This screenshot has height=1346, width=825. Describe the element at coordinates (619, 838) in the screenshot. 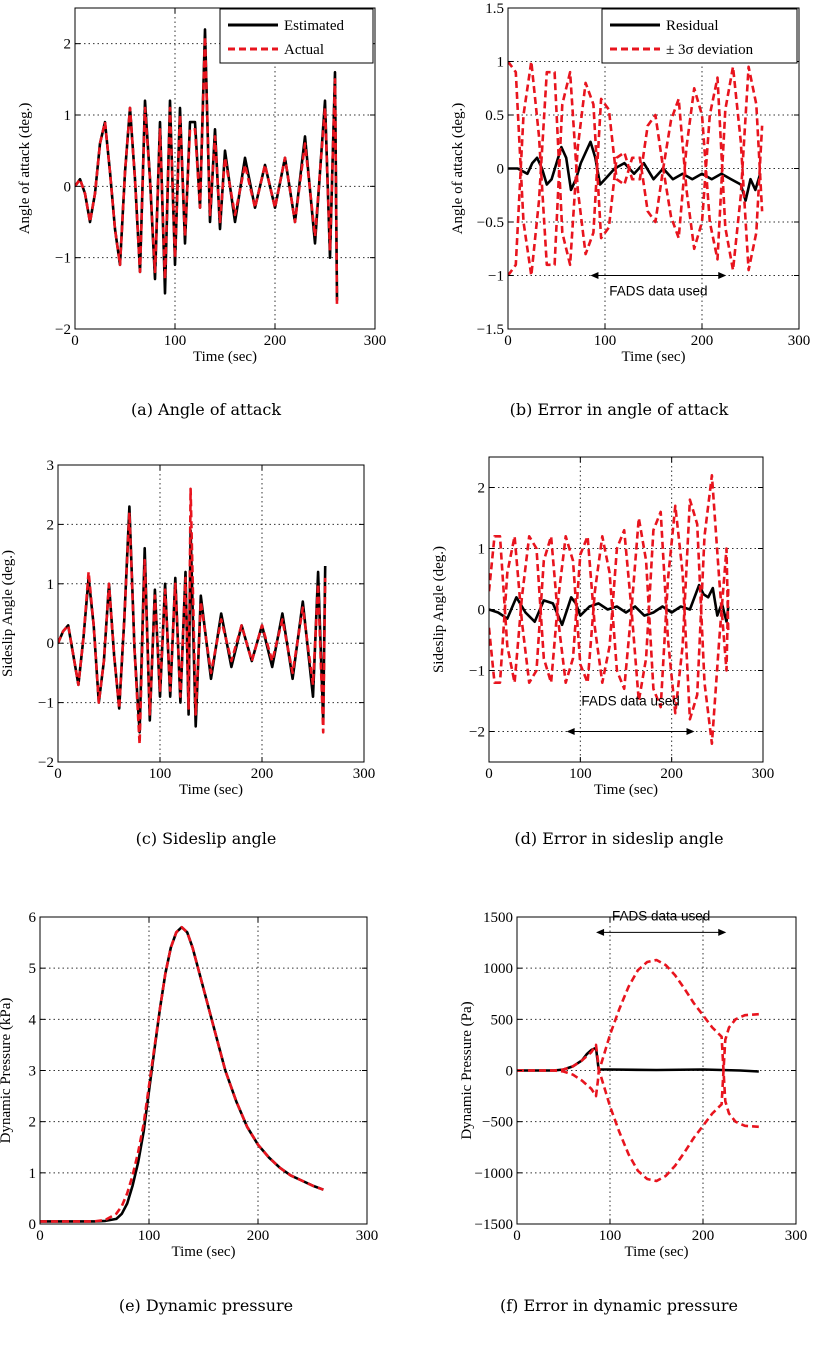

I see `caption-d: (d) Error in sideslip angle` at that location.